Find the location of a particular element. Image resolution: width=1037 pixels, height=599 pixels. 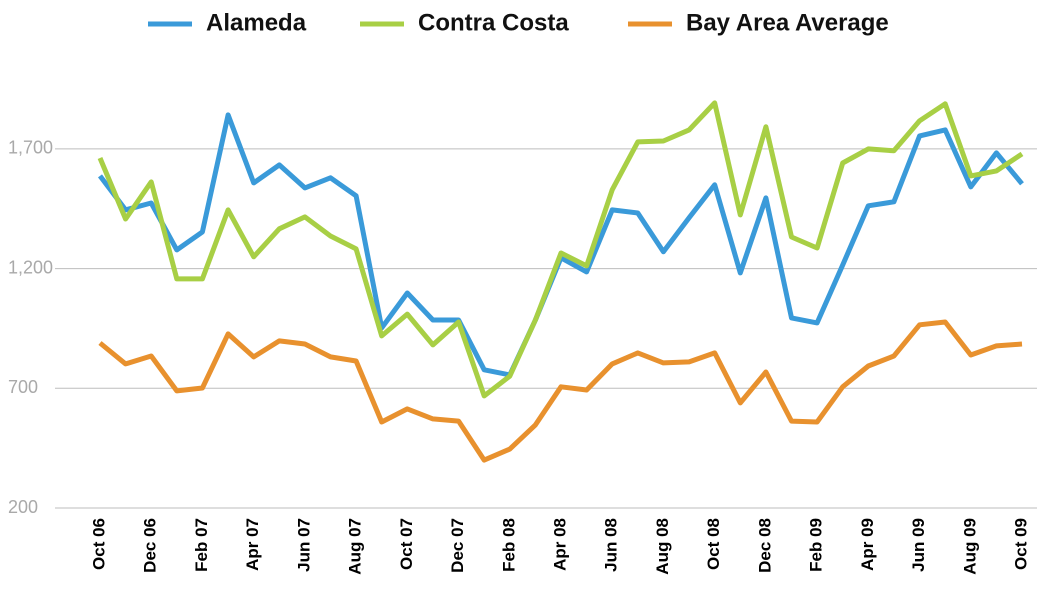

x-tick-label: Jun 09 is located at coordinates (918, 545).